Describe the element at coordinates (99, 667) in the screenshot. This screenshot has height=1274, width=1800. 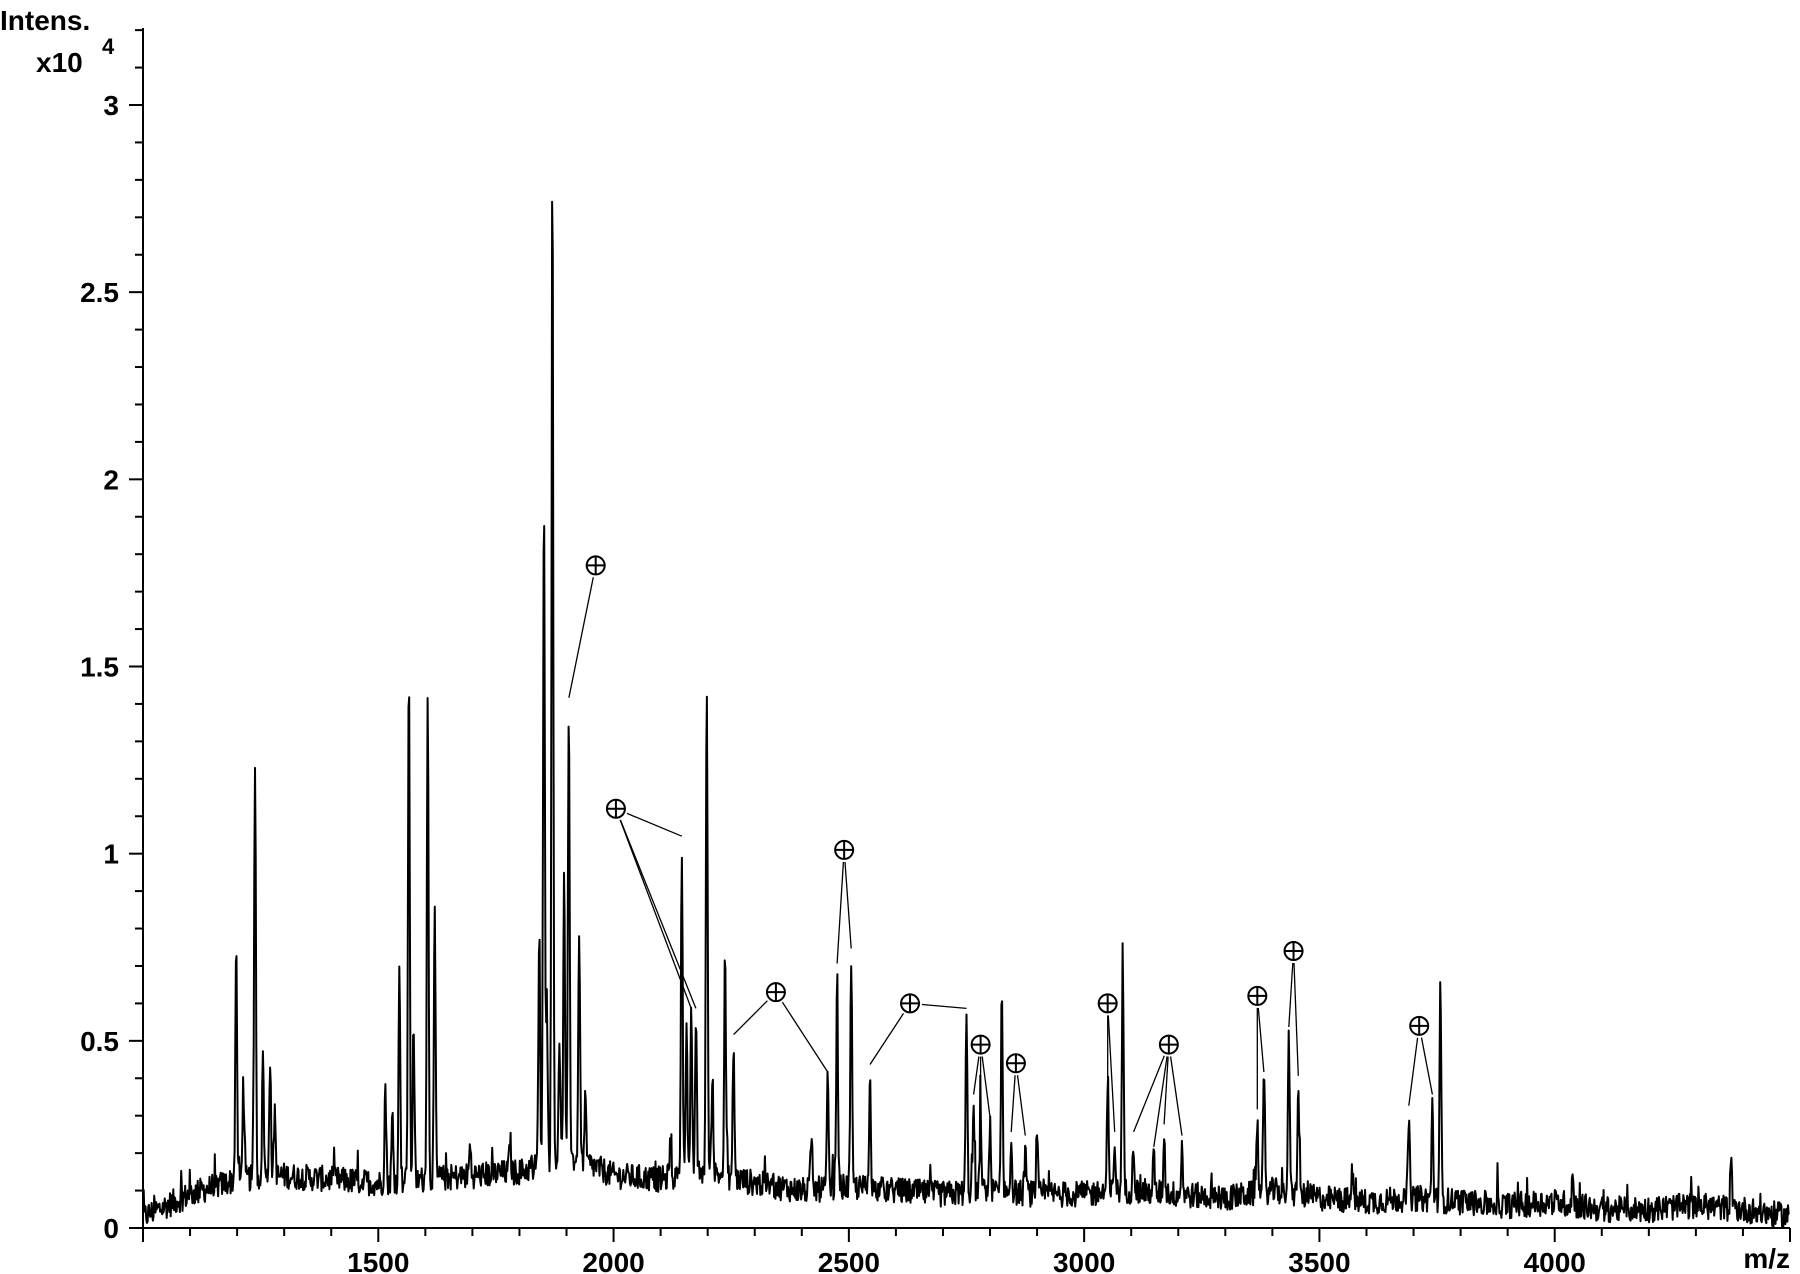
I see `y-tick-label: 1.5` at that location.